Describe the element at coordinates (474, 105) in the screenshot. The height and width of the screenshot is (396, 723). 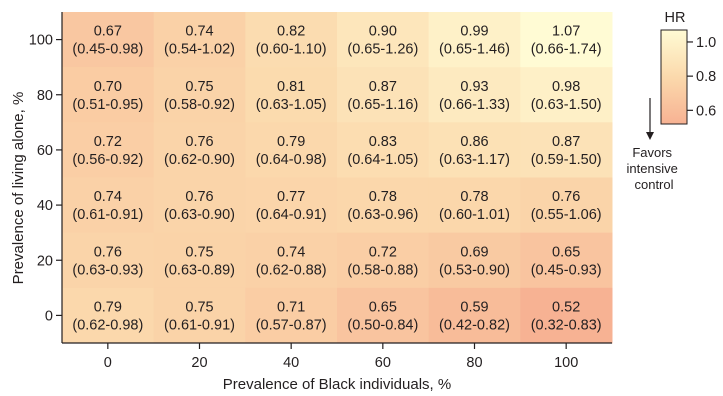
I see `cell-ci-label: (0.66-1.33)` at that location.